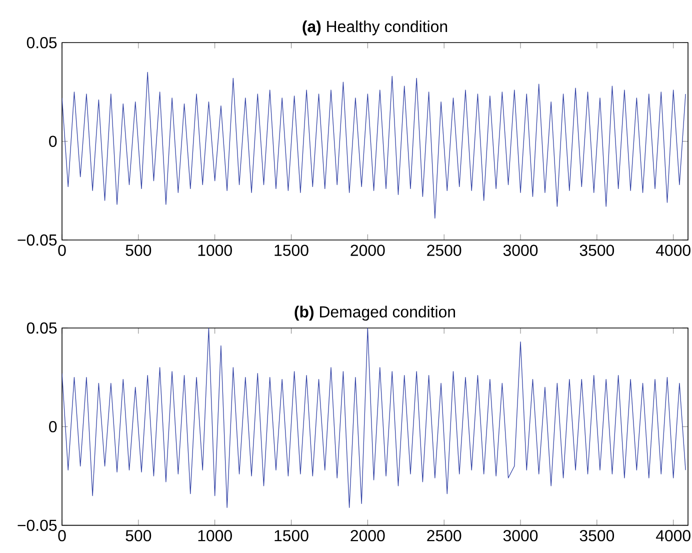 The image size is (692, 553). Describe the element at coordinates (375, 28) in the screenshot. I see `chart-title: (a) Healthy condition` at that location.